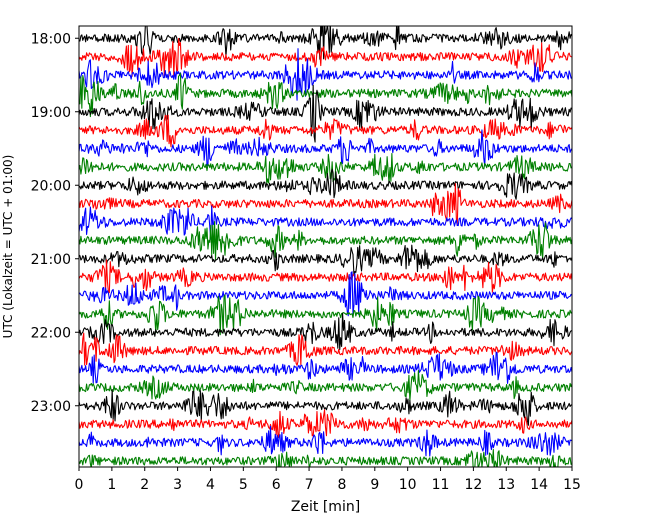  What do you see at coordinates (325, 507) in the screenshot?
I see `x-axis-label: Zeit [min]` at bounding box center [325, 507].